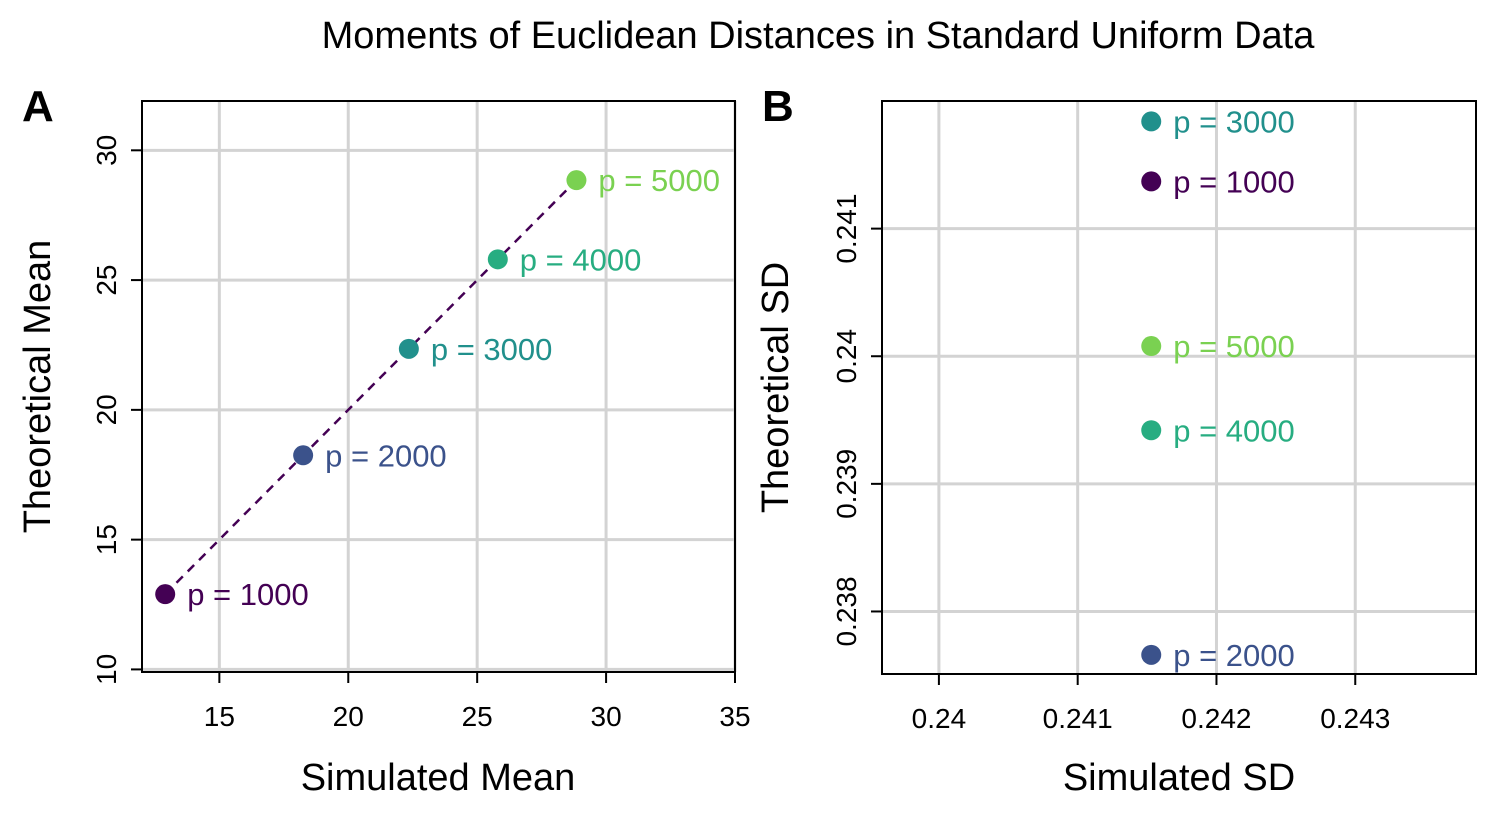 The width and height of the screenshot is (1511, 818). I want to click on y-tick-label: 0.239, so click(846, 484).